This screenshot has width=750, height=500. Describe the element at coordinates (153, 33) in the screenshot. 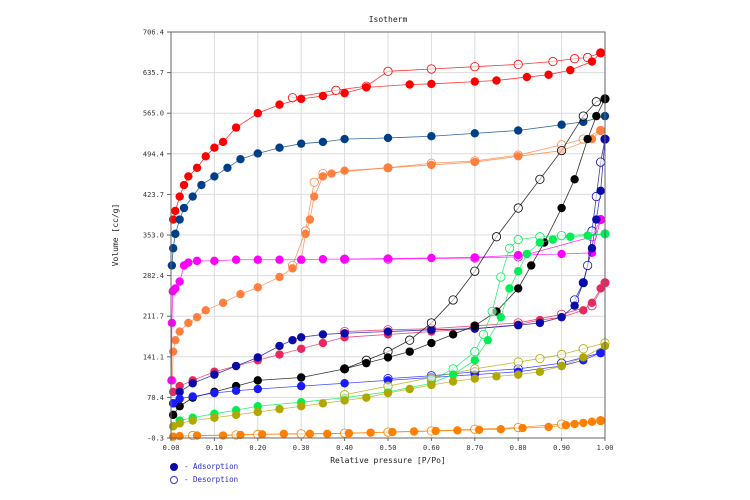

I see `y-tick-label: 706.4` at that location.